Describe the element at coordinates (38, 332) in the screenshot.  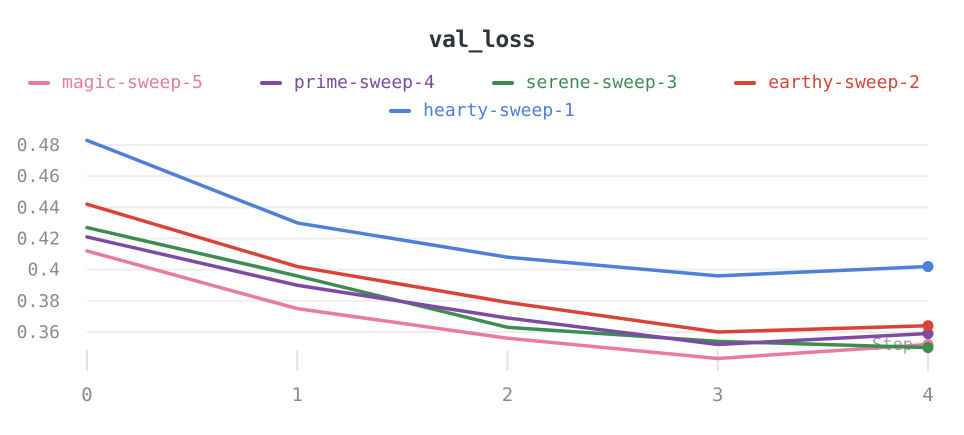
I see `y-tick-label: 0.36` at that location.